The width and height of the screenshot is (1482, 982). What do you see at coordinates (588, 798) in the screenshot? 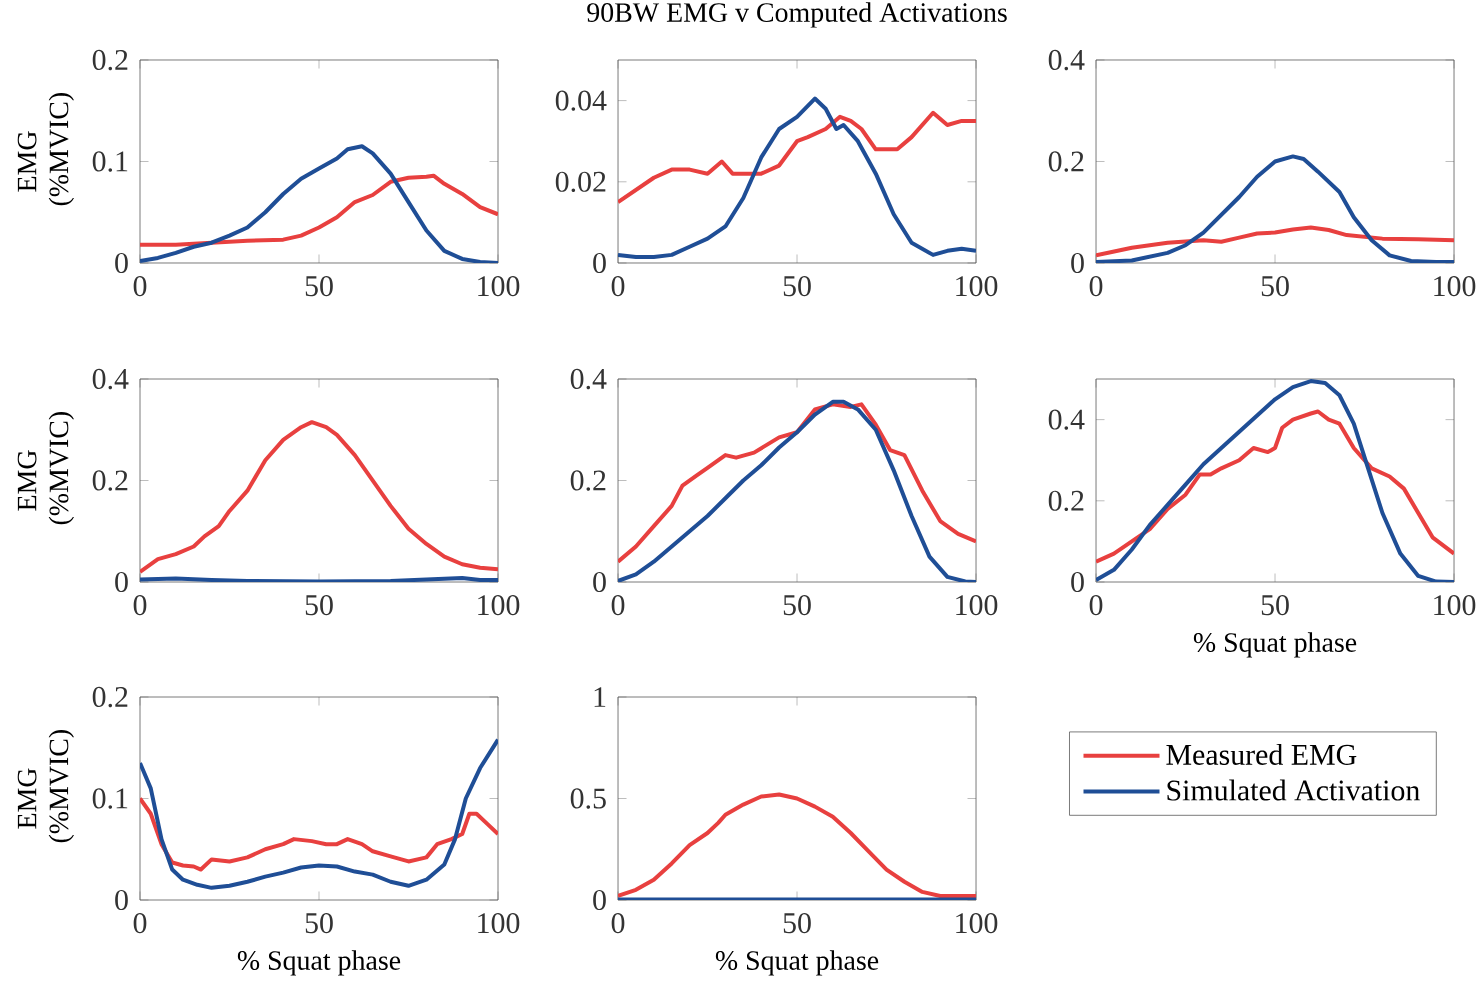
I see `y-tick-label: 0.5` at bounding box center [588, 798].